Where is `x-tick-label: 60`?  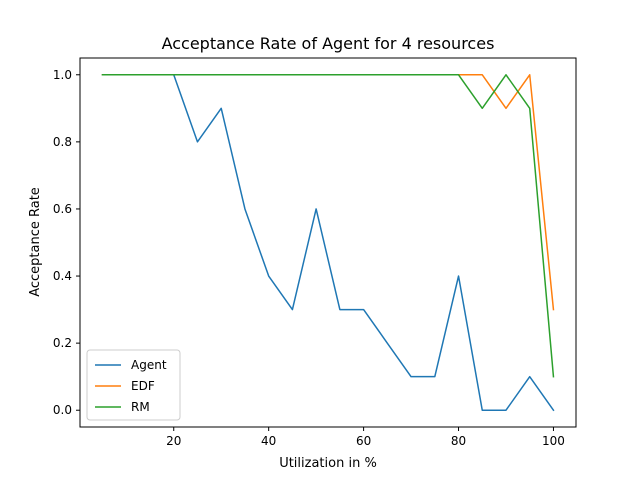 x-tick-label: 60 is located at coordinates (363, 441).